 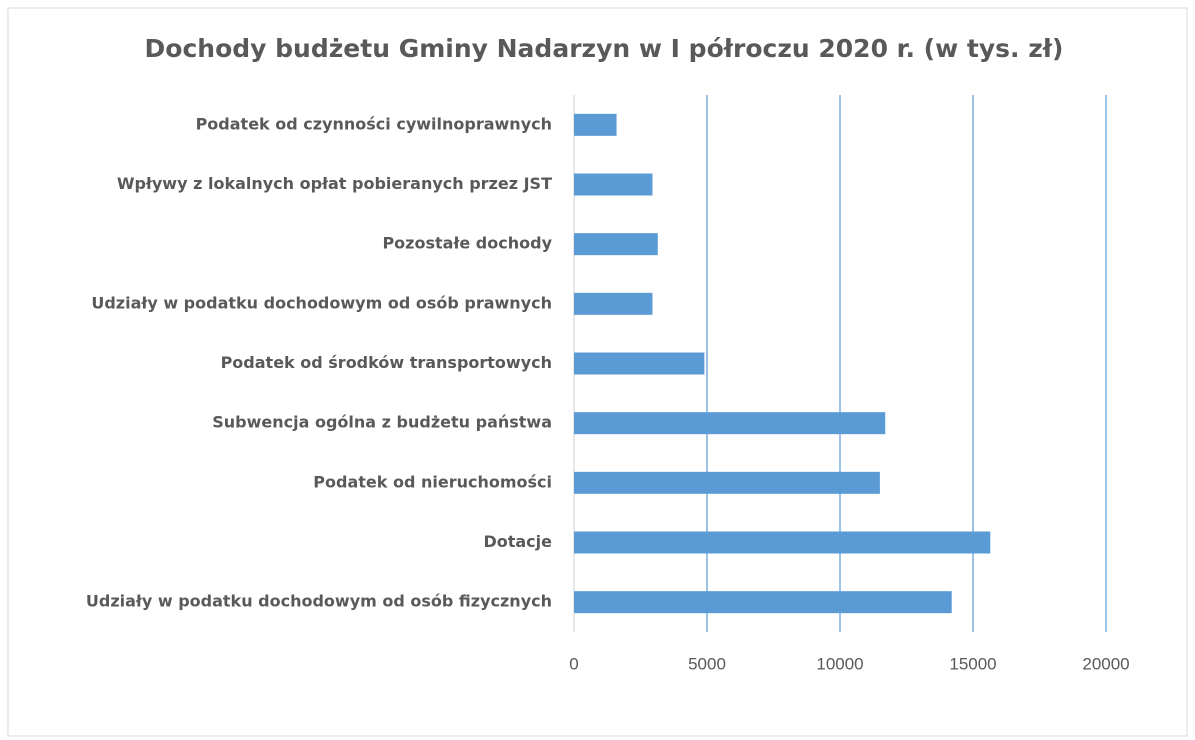 What do you see at coordinates (839, 663) in the screenshot?
I see `x-tick-label: 10000` at bounding box center [839, 663].